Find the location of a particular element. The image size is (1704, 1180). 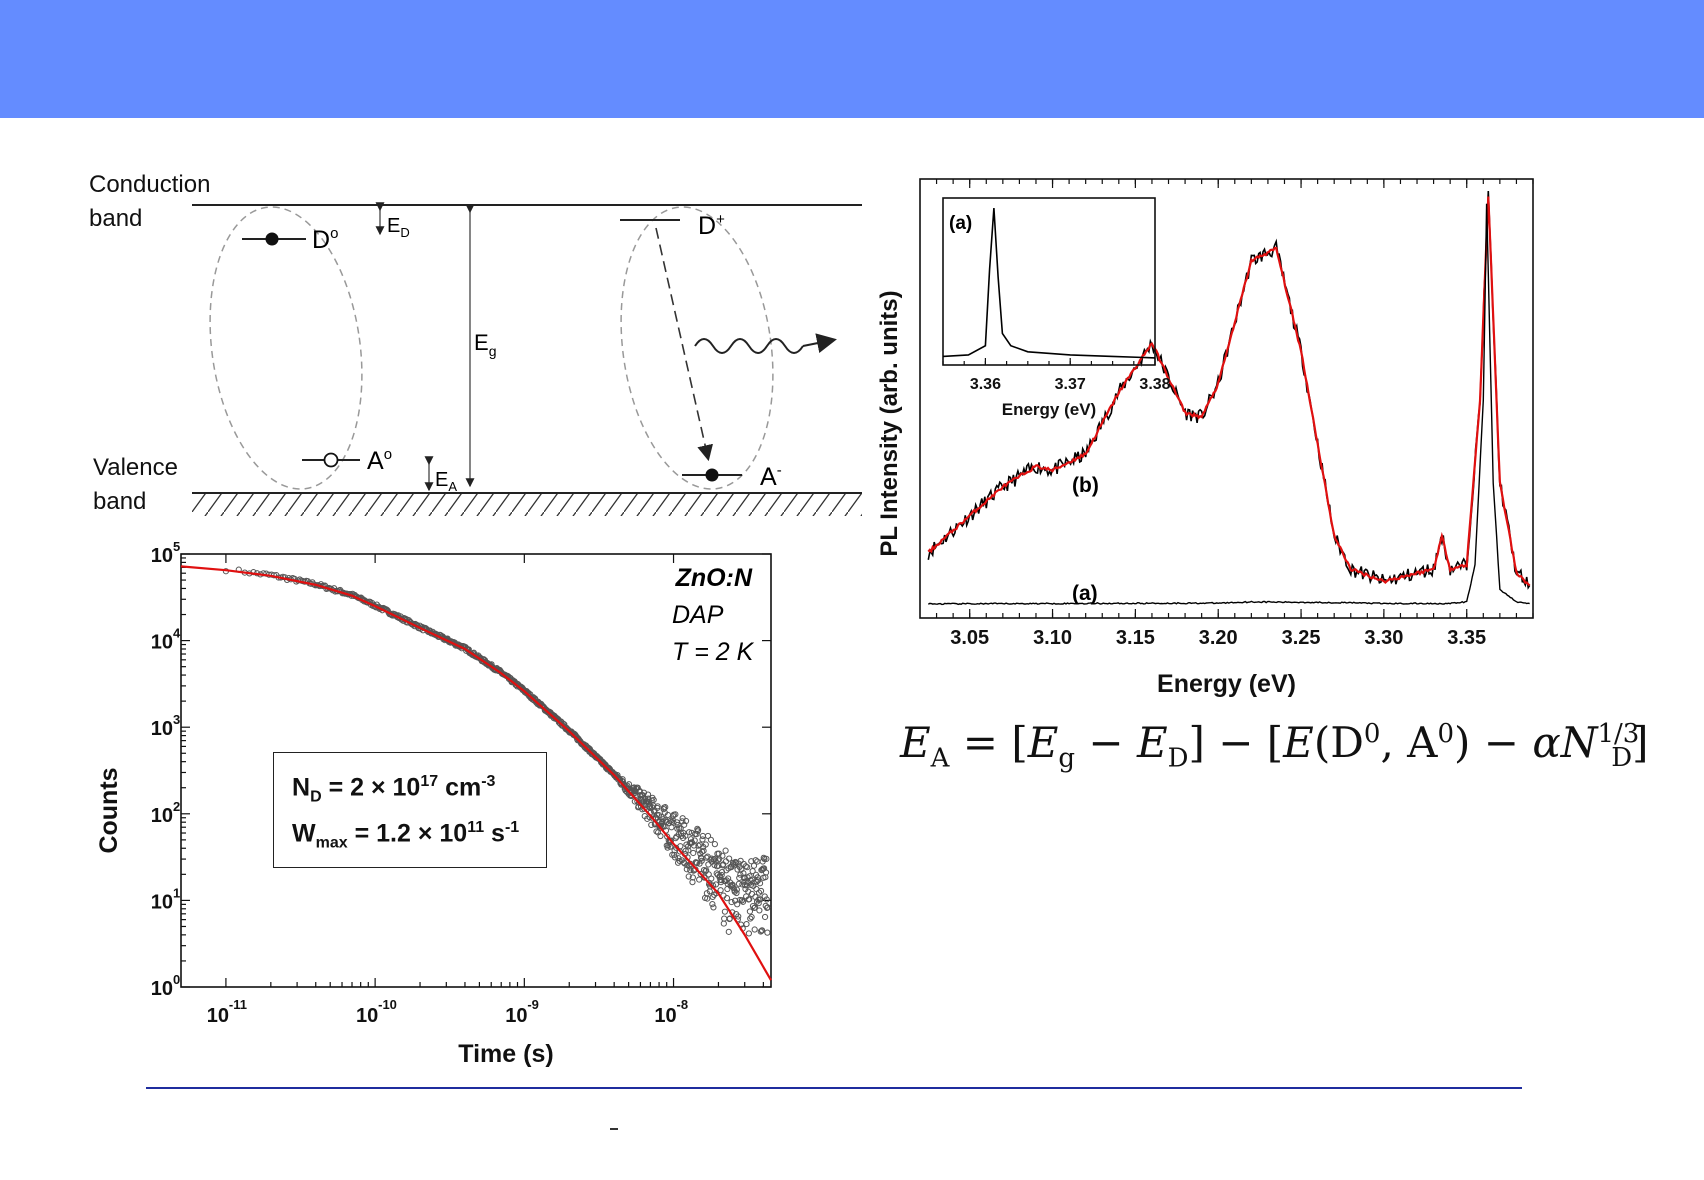

pl-x-tick-label: 3.35 is located at coordinates (1466, 638).